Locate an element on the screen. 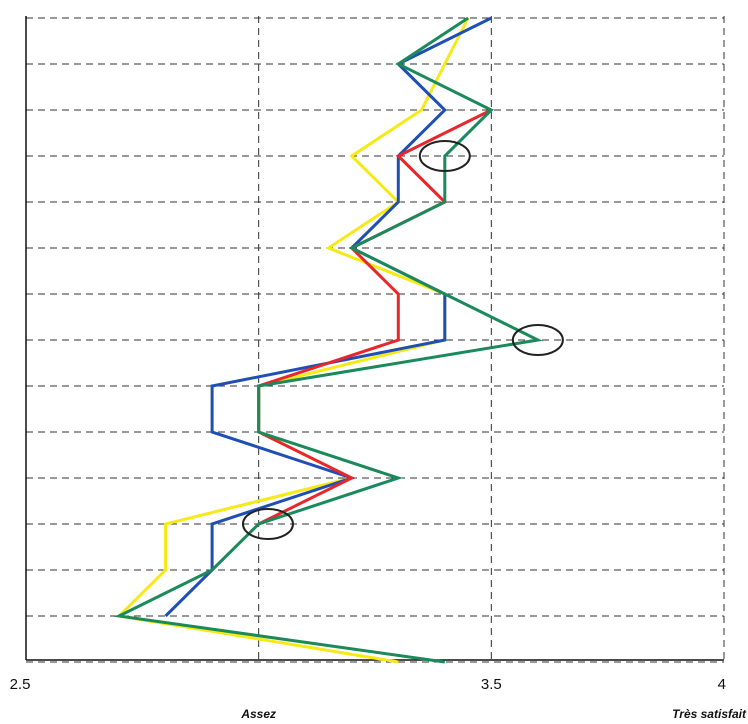 The height and width of the screenshot is (724, 748). x-category-label-1: Très satisfait is located at coordinates (709, 714).